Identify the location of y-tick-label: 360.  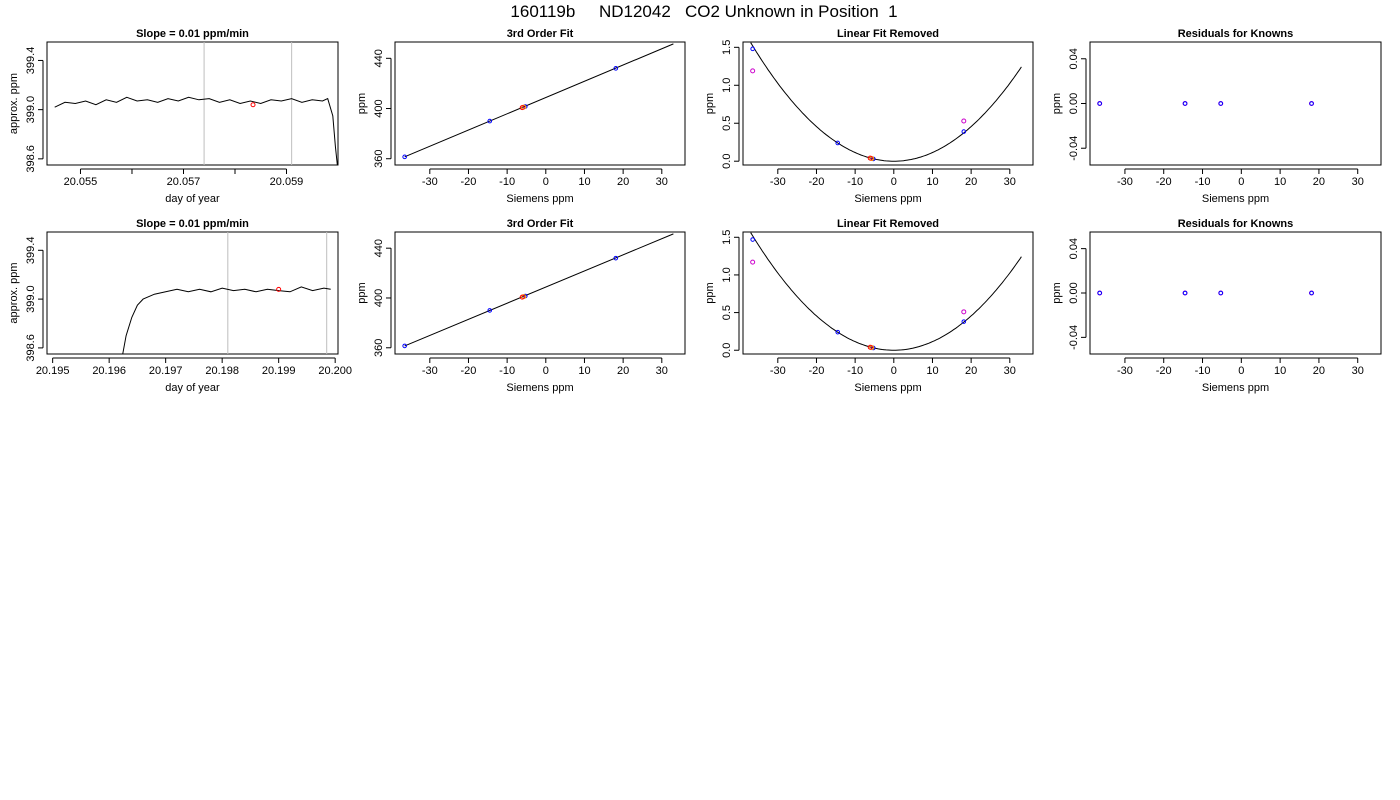
(379, 159).